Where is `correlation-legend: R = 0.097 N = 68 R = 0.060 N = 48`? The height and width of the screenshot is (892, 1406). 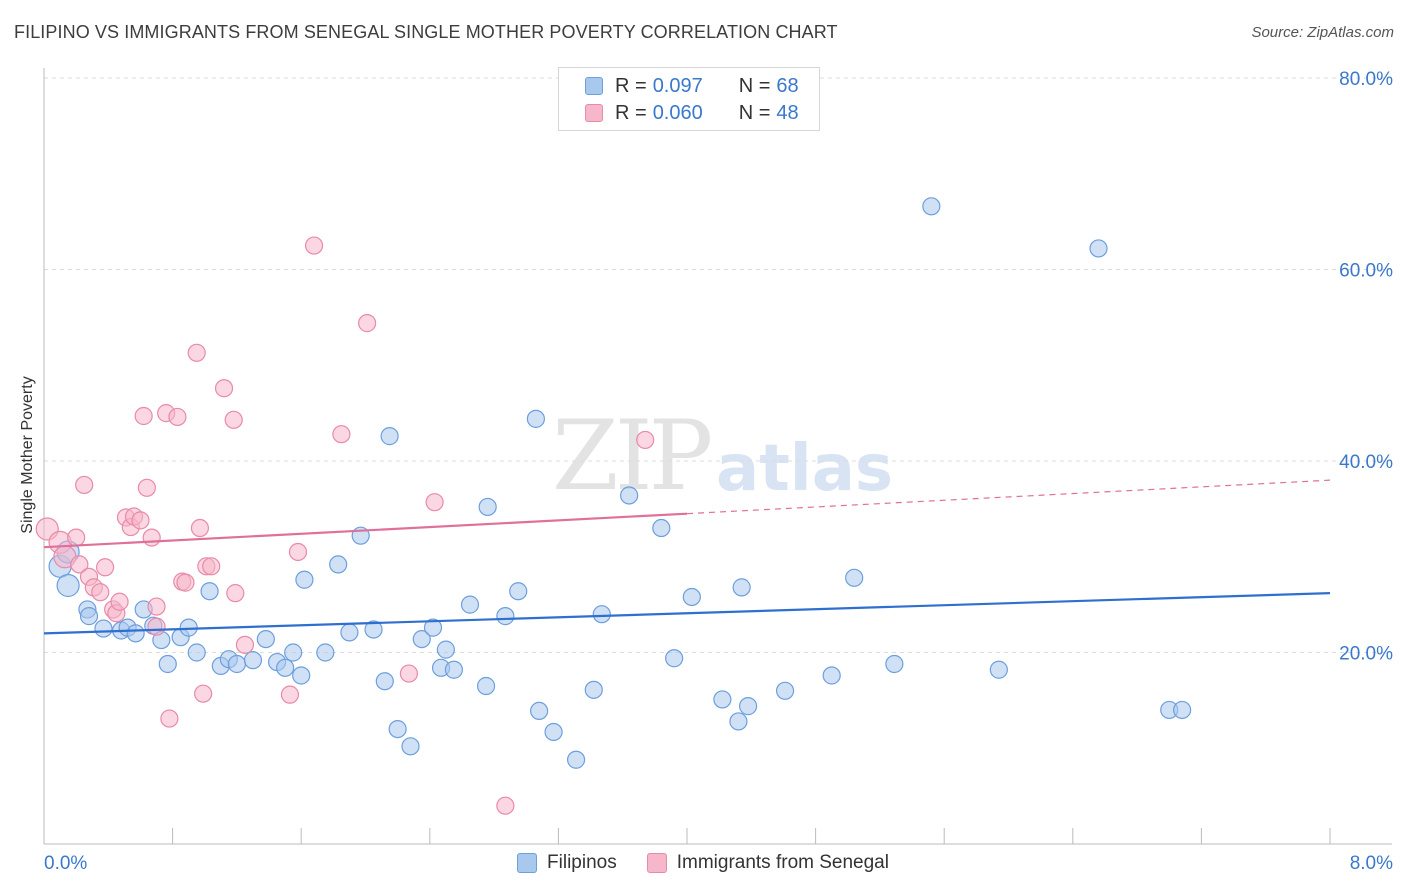
correlation-legend: R = 0.097 N = 68 R = 0.060 N = 48 is located at coordinates (689, 99).